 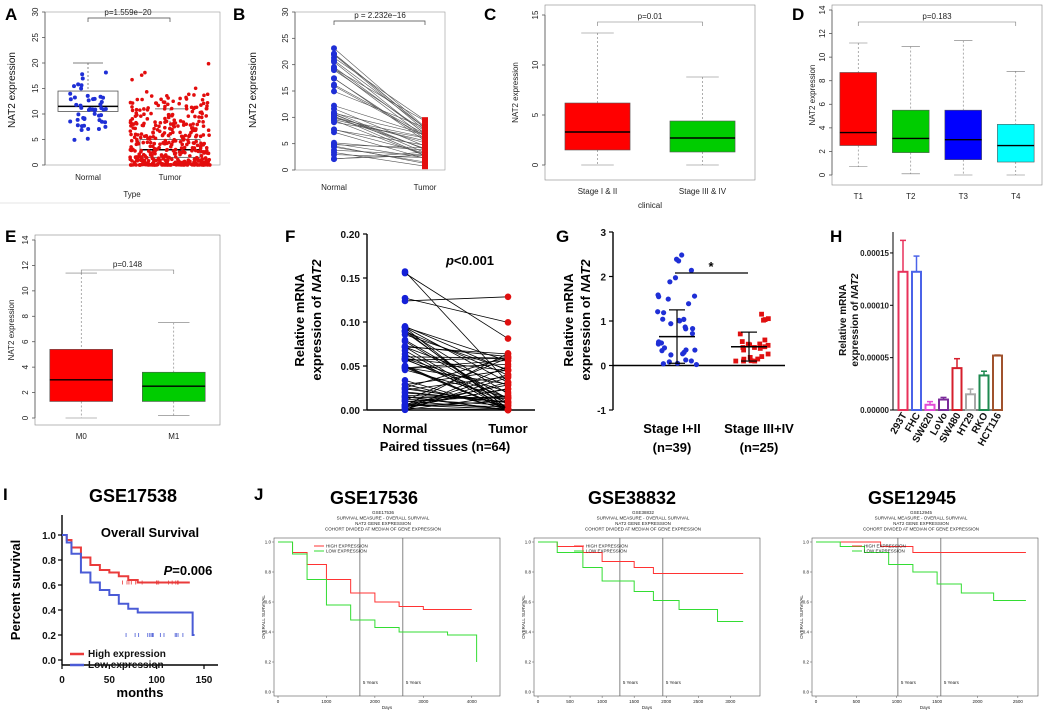 What do you see at coordinates (977, 701) in the screenshot?
I see `x-tick-label: 2000` at bounding box center [977, 701].